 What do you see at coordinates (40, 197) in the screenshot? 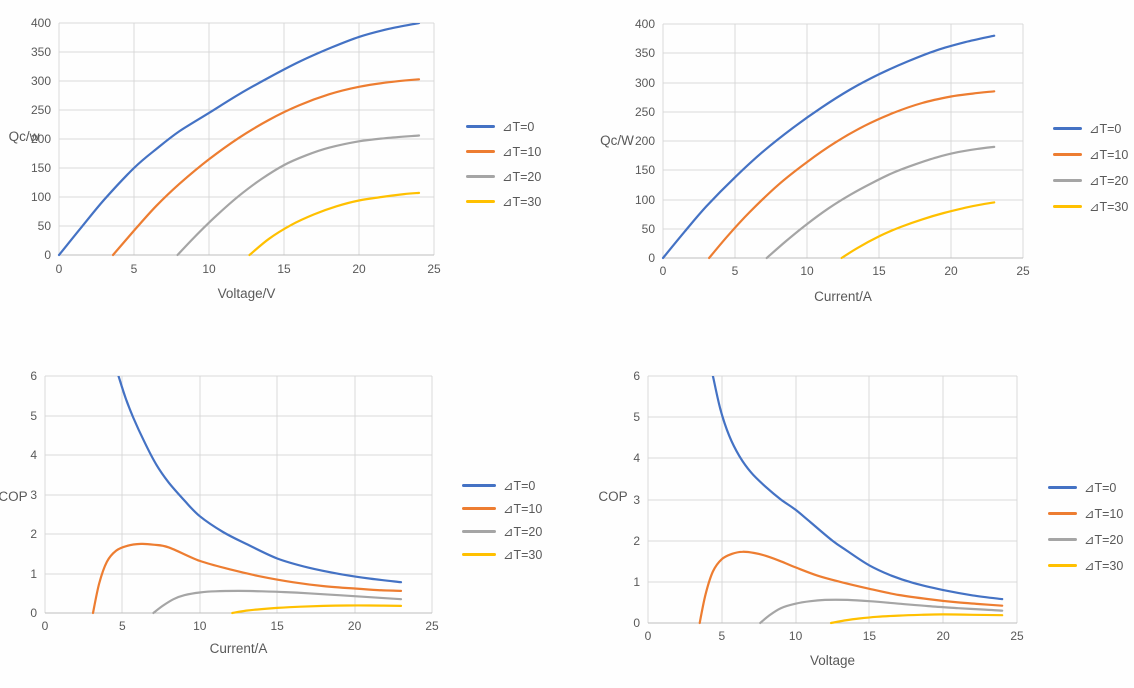
I see `y-tick-label: 100` at bounding box center [40, 197].